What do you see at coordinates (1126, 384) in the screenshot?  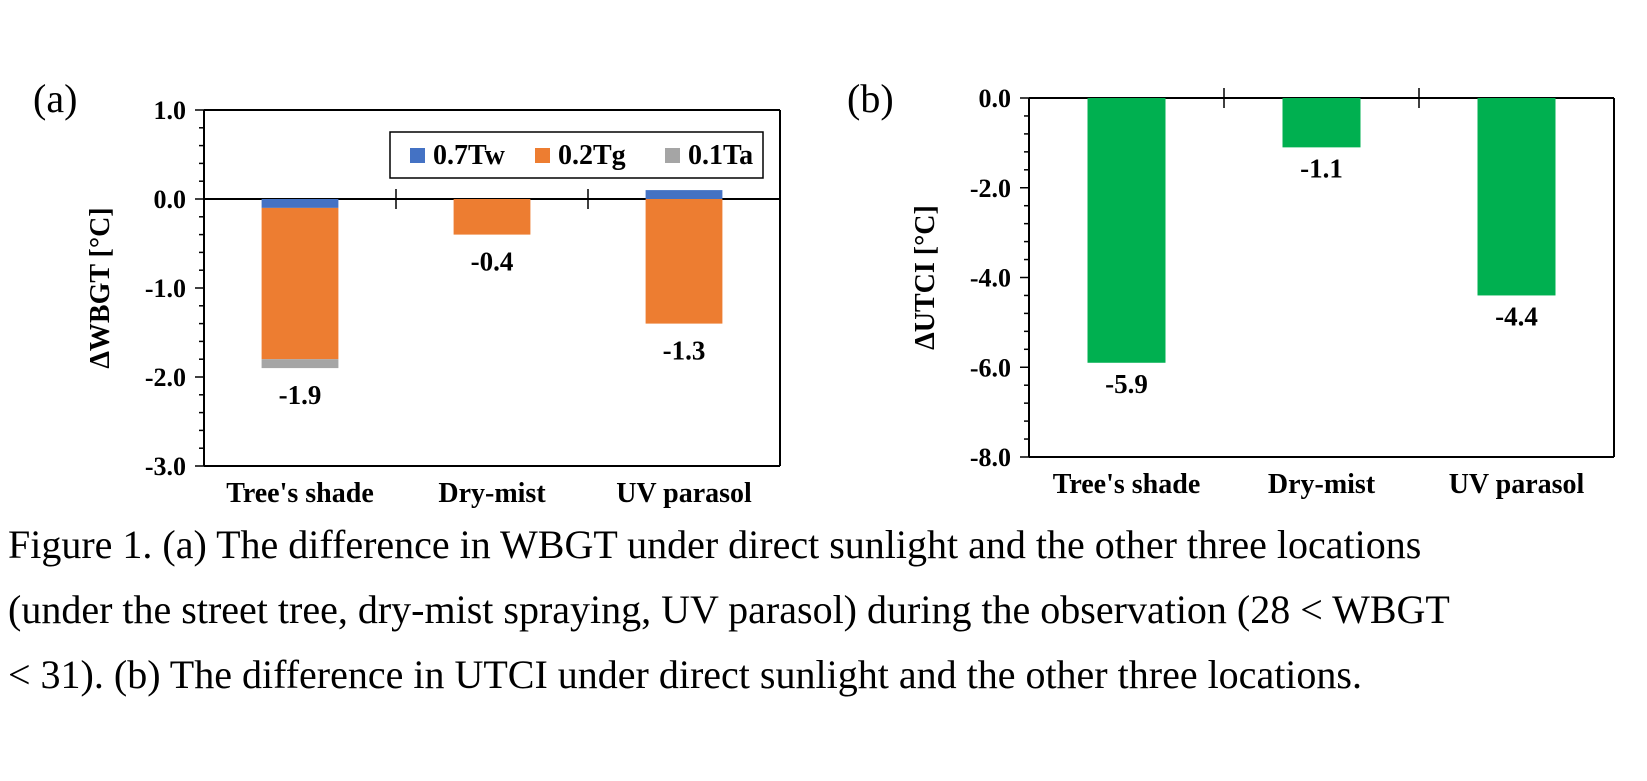 I see `chart-b-data-label: -5.9` at bounding box center [1126, 384].